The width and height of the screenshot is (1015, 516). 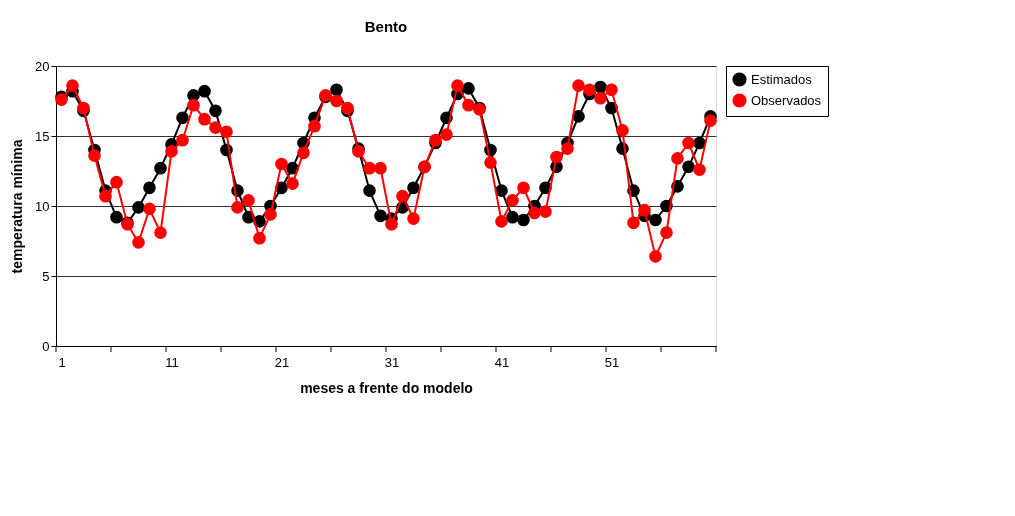 I want to click on y-tick-label: 0, so click(x=46, y=346).